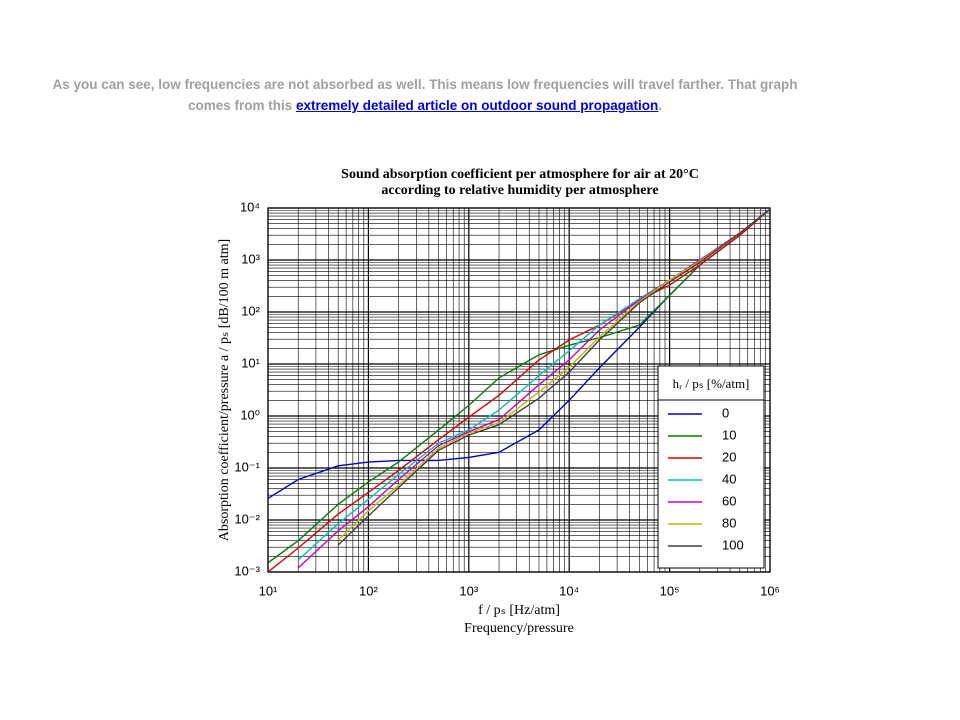  What do you see at coordinates (770, 590) in the screenshot?
I see `x-tick-label: 10⁶` at bounding box center [770, 590].